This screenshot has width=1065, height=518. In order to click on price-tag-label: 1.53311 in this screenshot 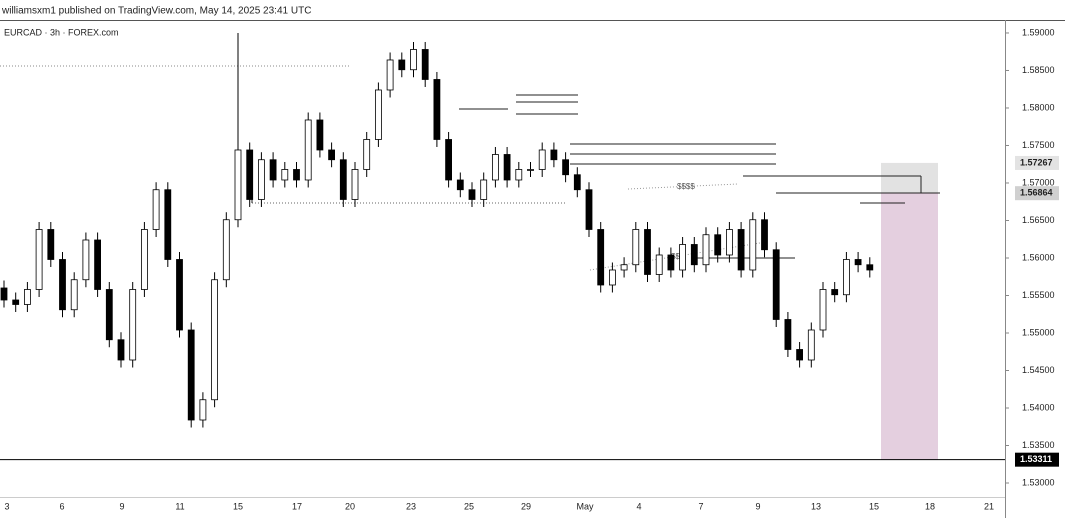, I will do `click(1036, 459)`.